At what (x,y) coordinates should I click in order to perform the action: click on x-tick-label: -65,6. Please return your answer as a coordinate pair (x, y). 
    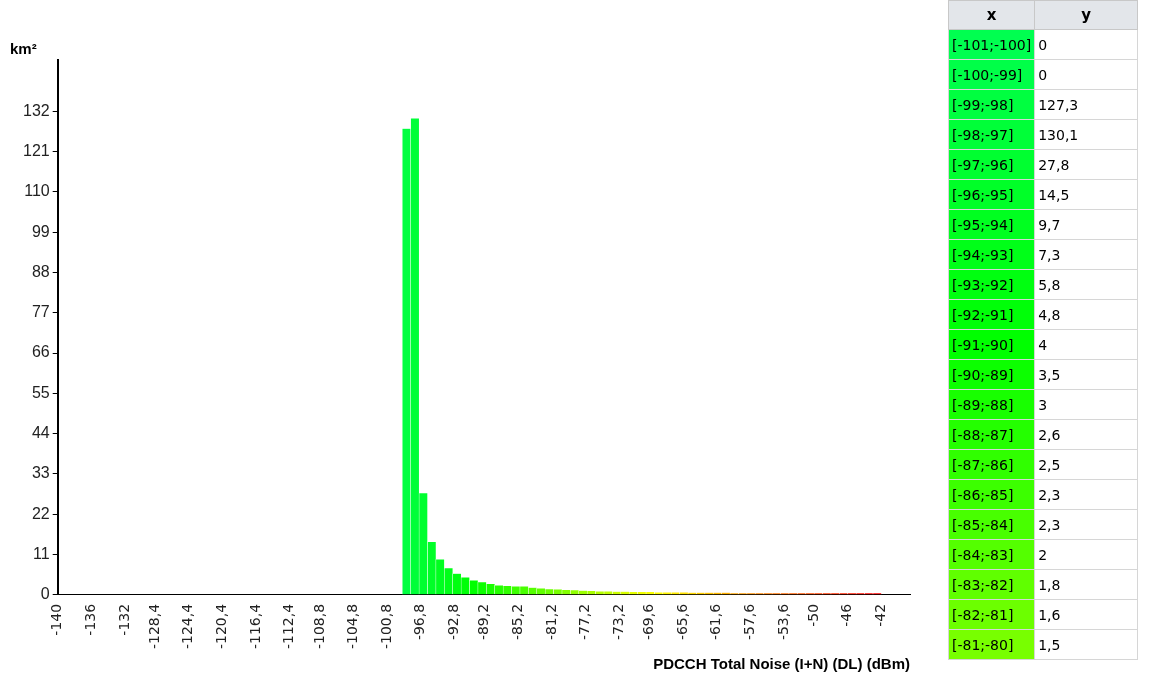
    Looking at the image, I should click on (681, 622).